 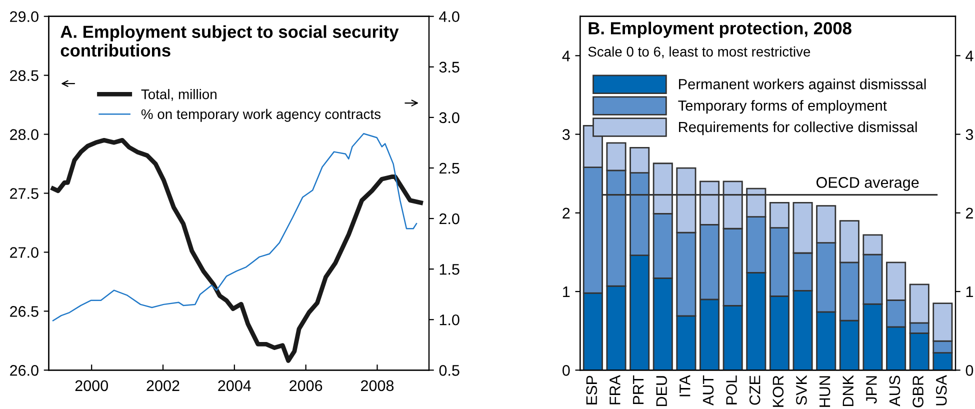 What do you see at coordinates (871, 390) in the screenshot?
I see `x-tick-label: JPN` at bounding box center [871, 390].